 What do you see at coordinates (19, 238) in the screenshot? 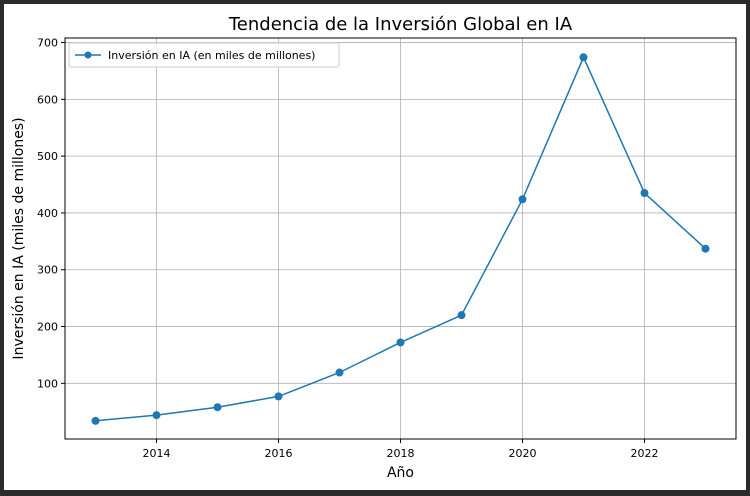
I see `y-axis-title: Inversión en IA (miles de millones)` at bounding box center [19, 238].